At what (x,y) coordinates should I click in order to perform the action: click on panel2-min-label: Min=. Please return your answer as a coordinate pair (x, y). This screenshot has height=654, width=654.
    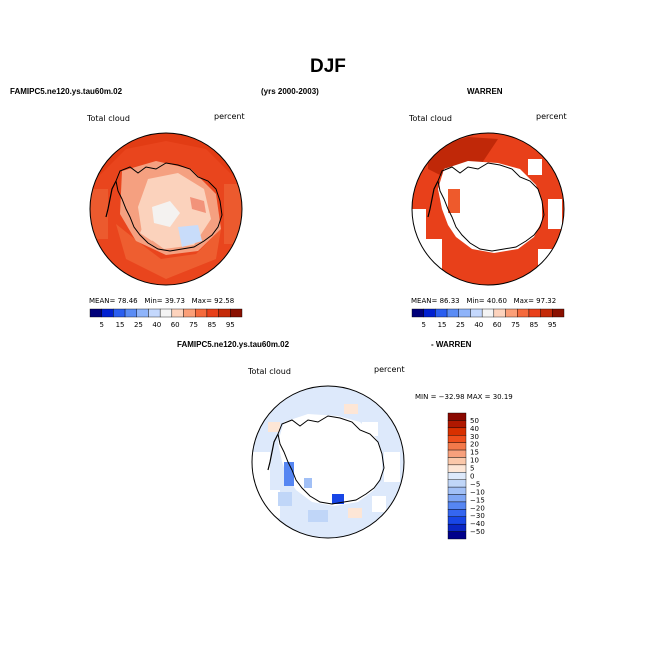
    Looking at the image, I should click on (475, 301).